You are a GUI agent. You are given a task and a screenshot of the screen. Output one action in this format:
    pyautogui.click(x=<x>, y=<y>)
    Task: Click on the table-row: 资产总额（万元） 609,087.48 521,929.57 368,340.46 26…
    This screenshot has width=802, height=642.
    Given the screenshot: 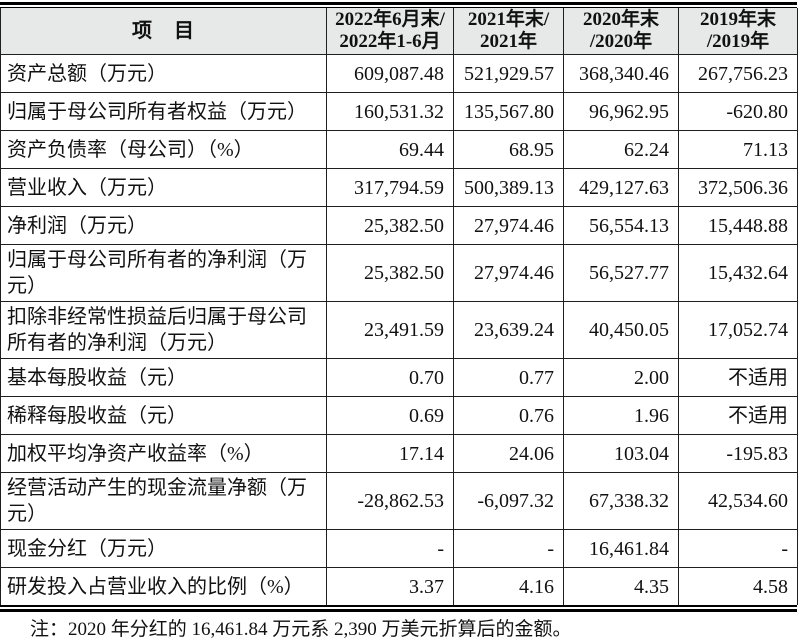 What is the action you would take?
    pyautogui.click(x=399, y=73)
    